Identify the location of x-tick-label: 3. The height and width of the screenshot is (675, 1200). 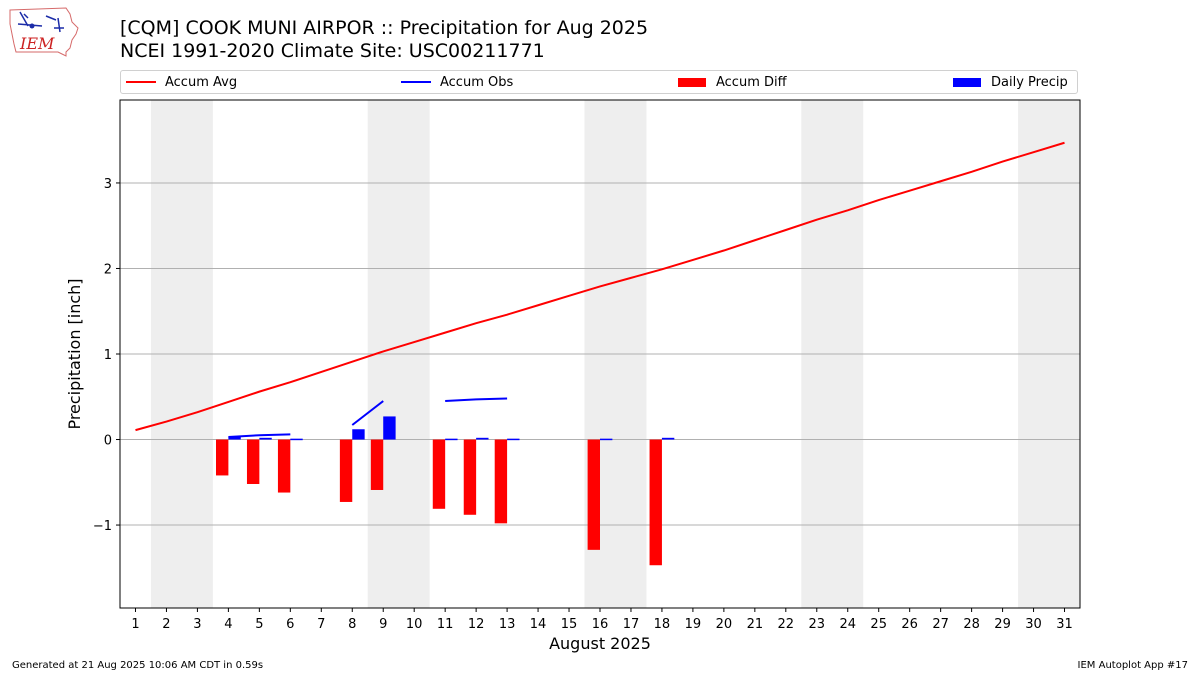
(197, 624).